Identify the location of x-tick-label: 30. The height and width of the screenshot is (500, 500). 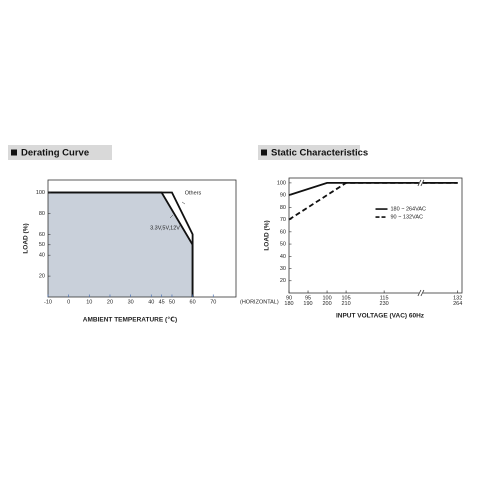
(131, 302).